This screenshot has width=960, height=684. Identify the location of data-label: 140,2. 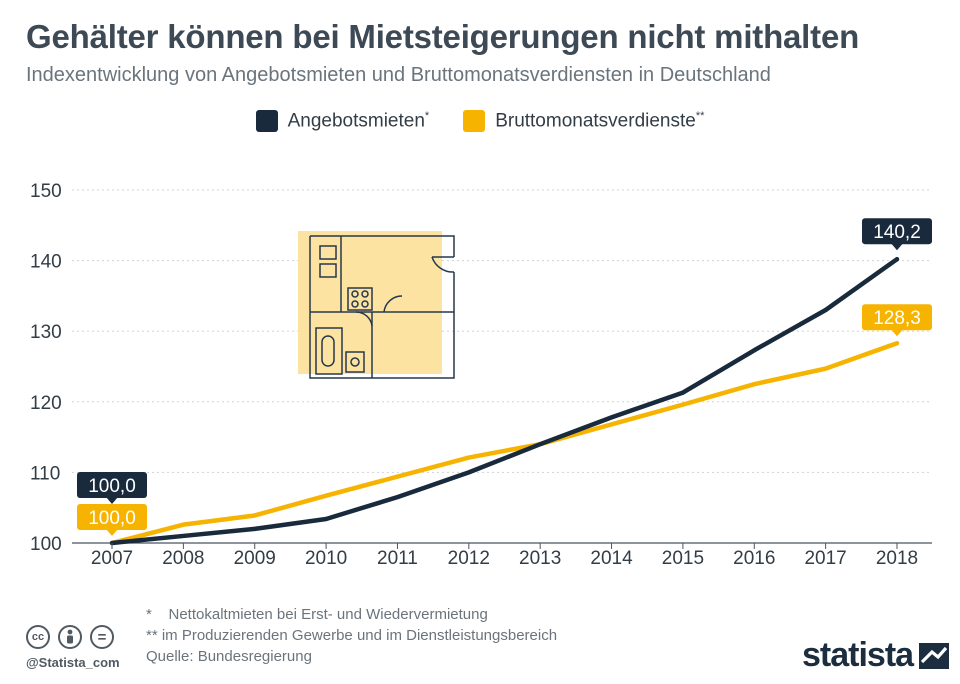
(897, 234).